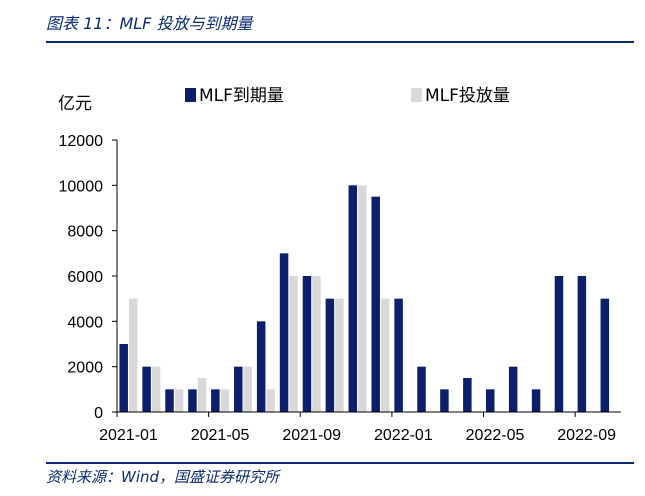 The height and width of the screenshot is (496, 645). What do you see at coordinates (467, 96) in the screenshot?
I see `legend-label: MLF投放量` at bounding box center [467, 96].